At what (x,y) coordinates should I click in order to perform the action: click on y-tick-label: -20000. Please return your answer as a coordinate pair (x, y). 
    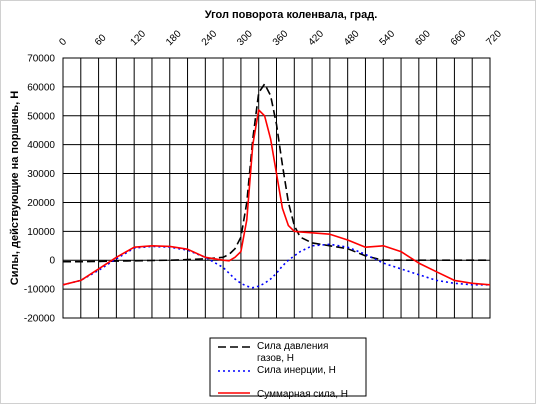
    Looking at the image, I should click on (40, 319).